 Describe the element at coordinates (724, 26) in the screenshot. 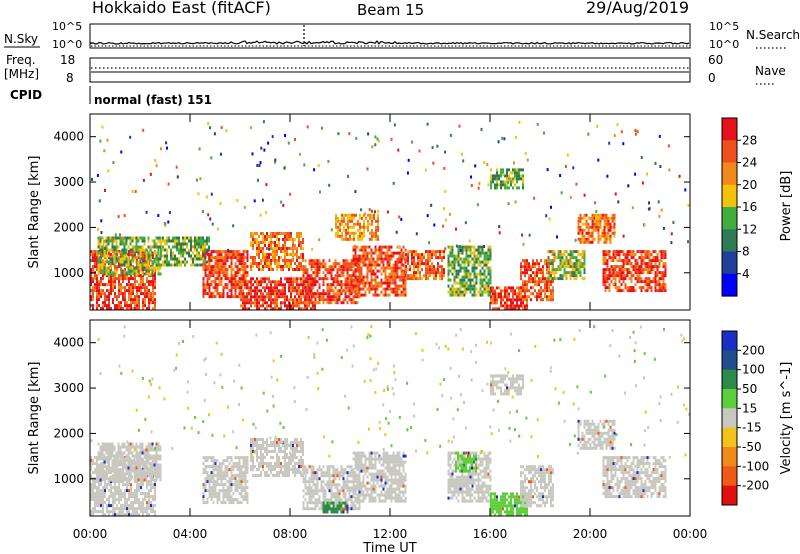

I see `noise-right-tick-top: 10^5` at that location.